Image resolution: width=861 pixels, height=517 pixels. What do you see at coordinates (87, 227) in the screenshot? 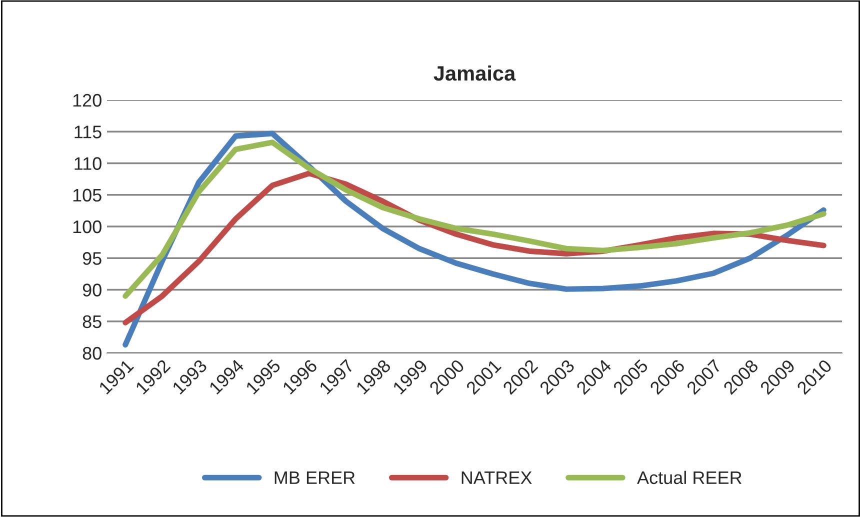
I see `y-tick-label: 100` at bounding box center [87, 227].